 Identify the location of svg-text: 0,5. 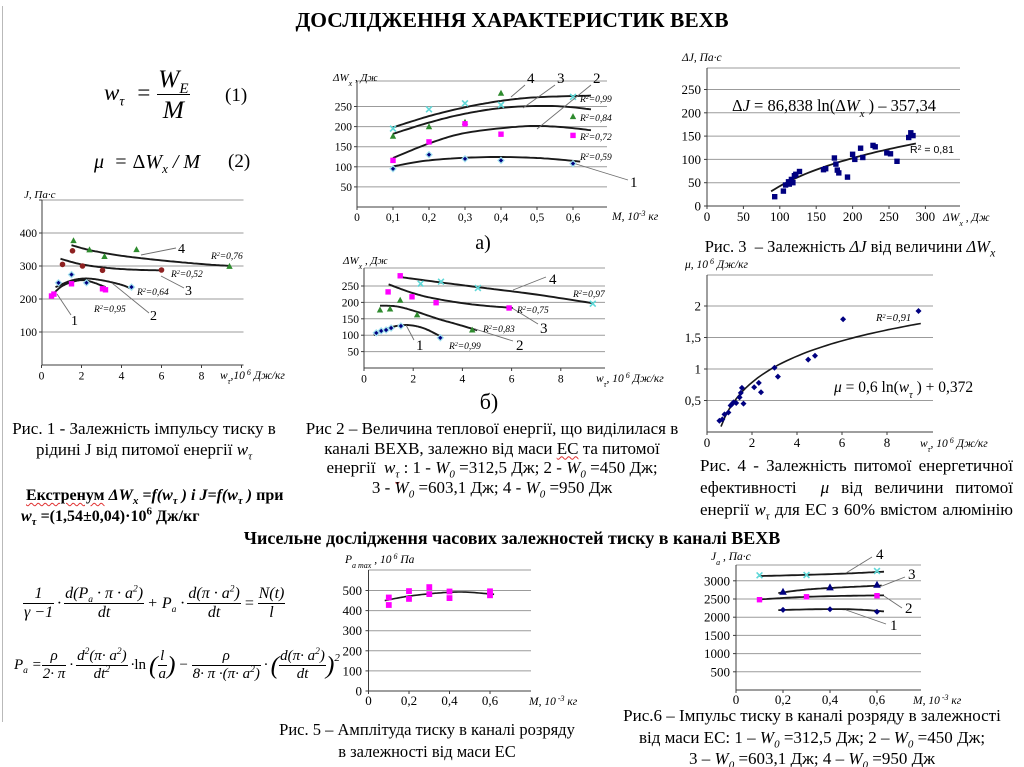
(537, 218).